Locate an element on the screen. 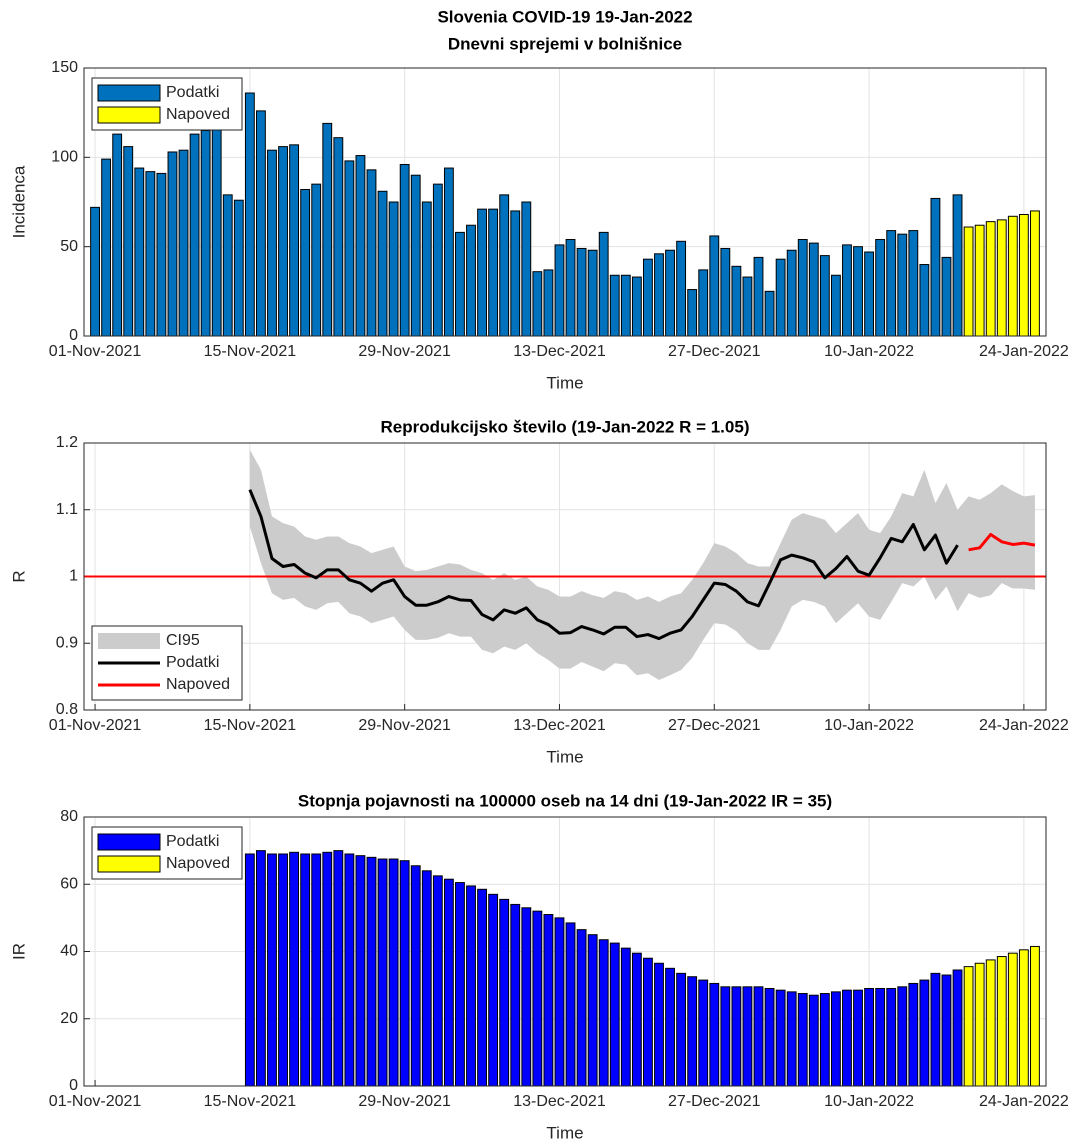 The height and width of the screenshot is (1144, 1073). y-tick-label: 40 is located at coordinates (69, 951).